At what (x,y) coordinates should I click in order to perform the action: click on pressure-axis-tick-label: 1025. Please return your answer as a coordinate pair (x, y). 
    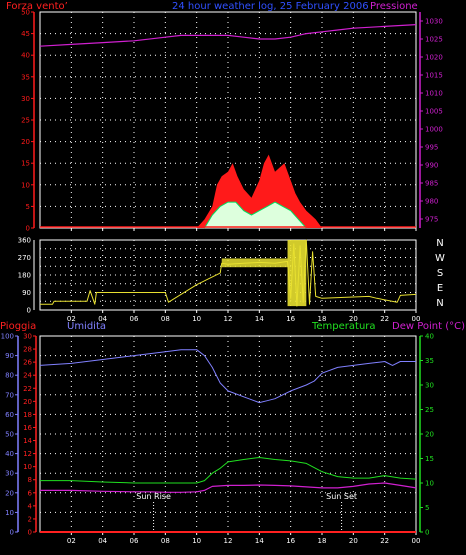
    Looking at the image, I should click on (434, 40).